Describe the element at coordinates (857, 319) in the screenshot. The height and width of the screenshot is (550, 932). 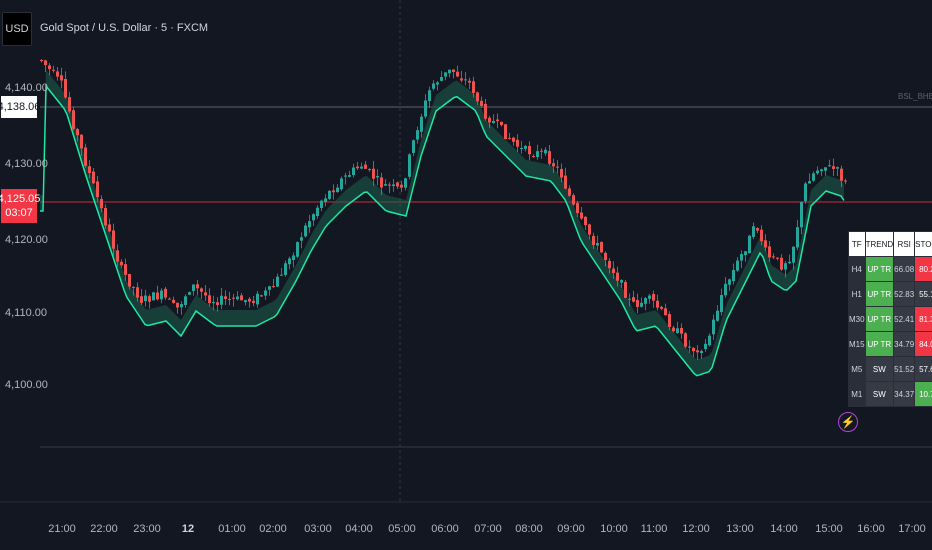
I see `table-cell: M30` at that location.